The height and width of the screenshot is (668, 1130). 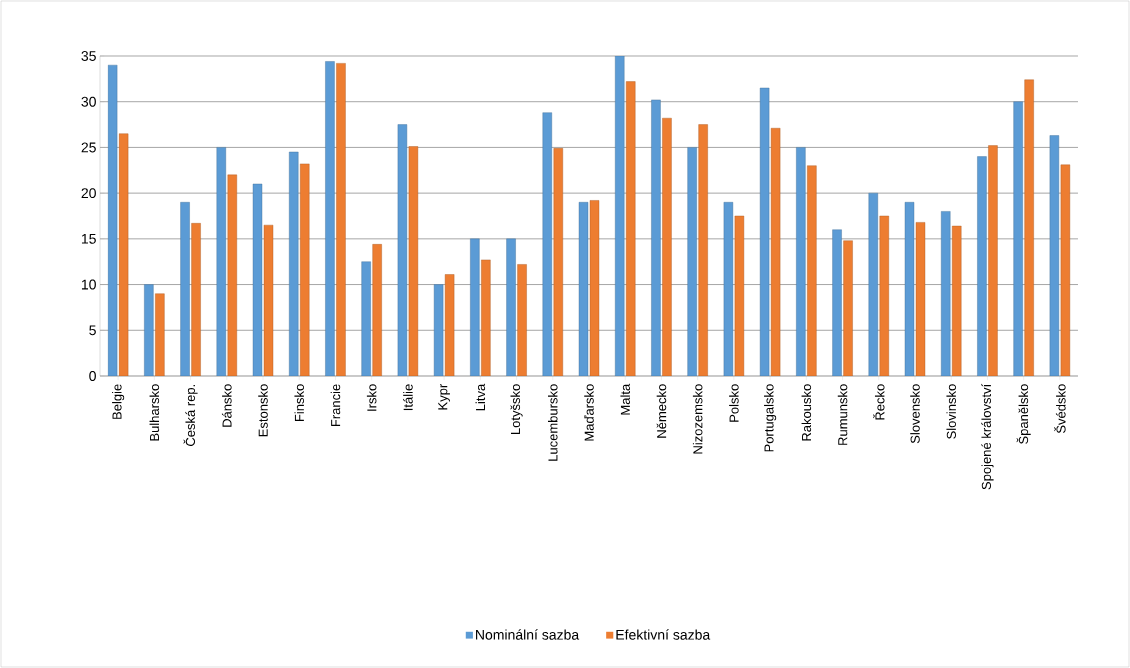 I want to click on x-tick-label: Irsko, so click(x=371, y=397).